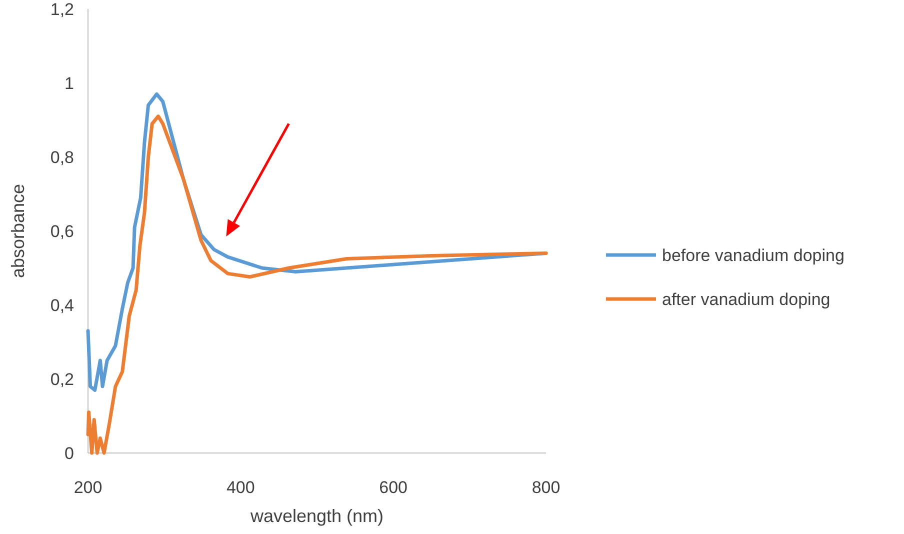 Image resolution: width=904 pixels, height=534 pixels. Describe the element at coordinates (62, 9) in the screenshot. I see `y-tick-label: 1,2` at that location.